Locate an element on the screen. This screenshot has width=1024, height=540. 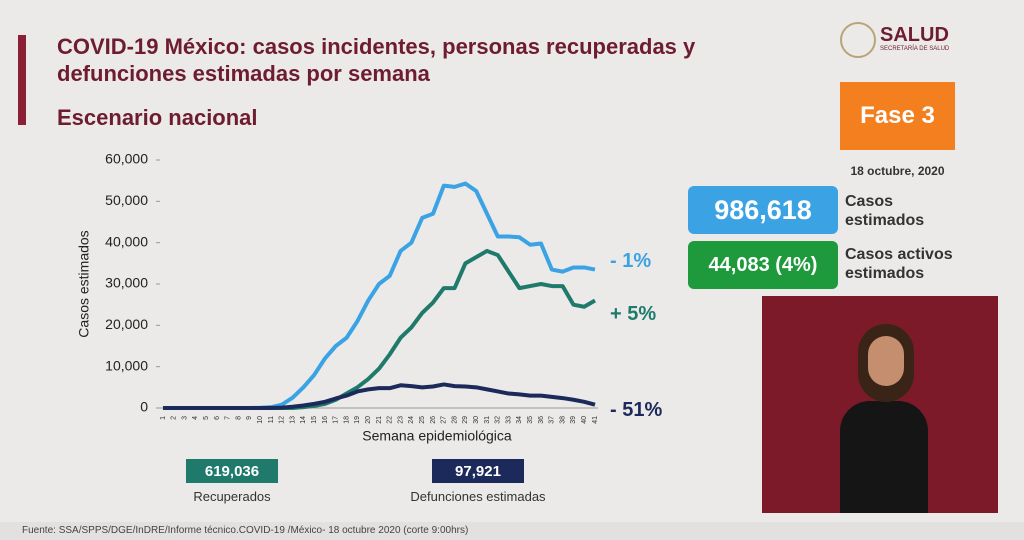
x-tick-label: 9 is located at coordinates (249, 418).